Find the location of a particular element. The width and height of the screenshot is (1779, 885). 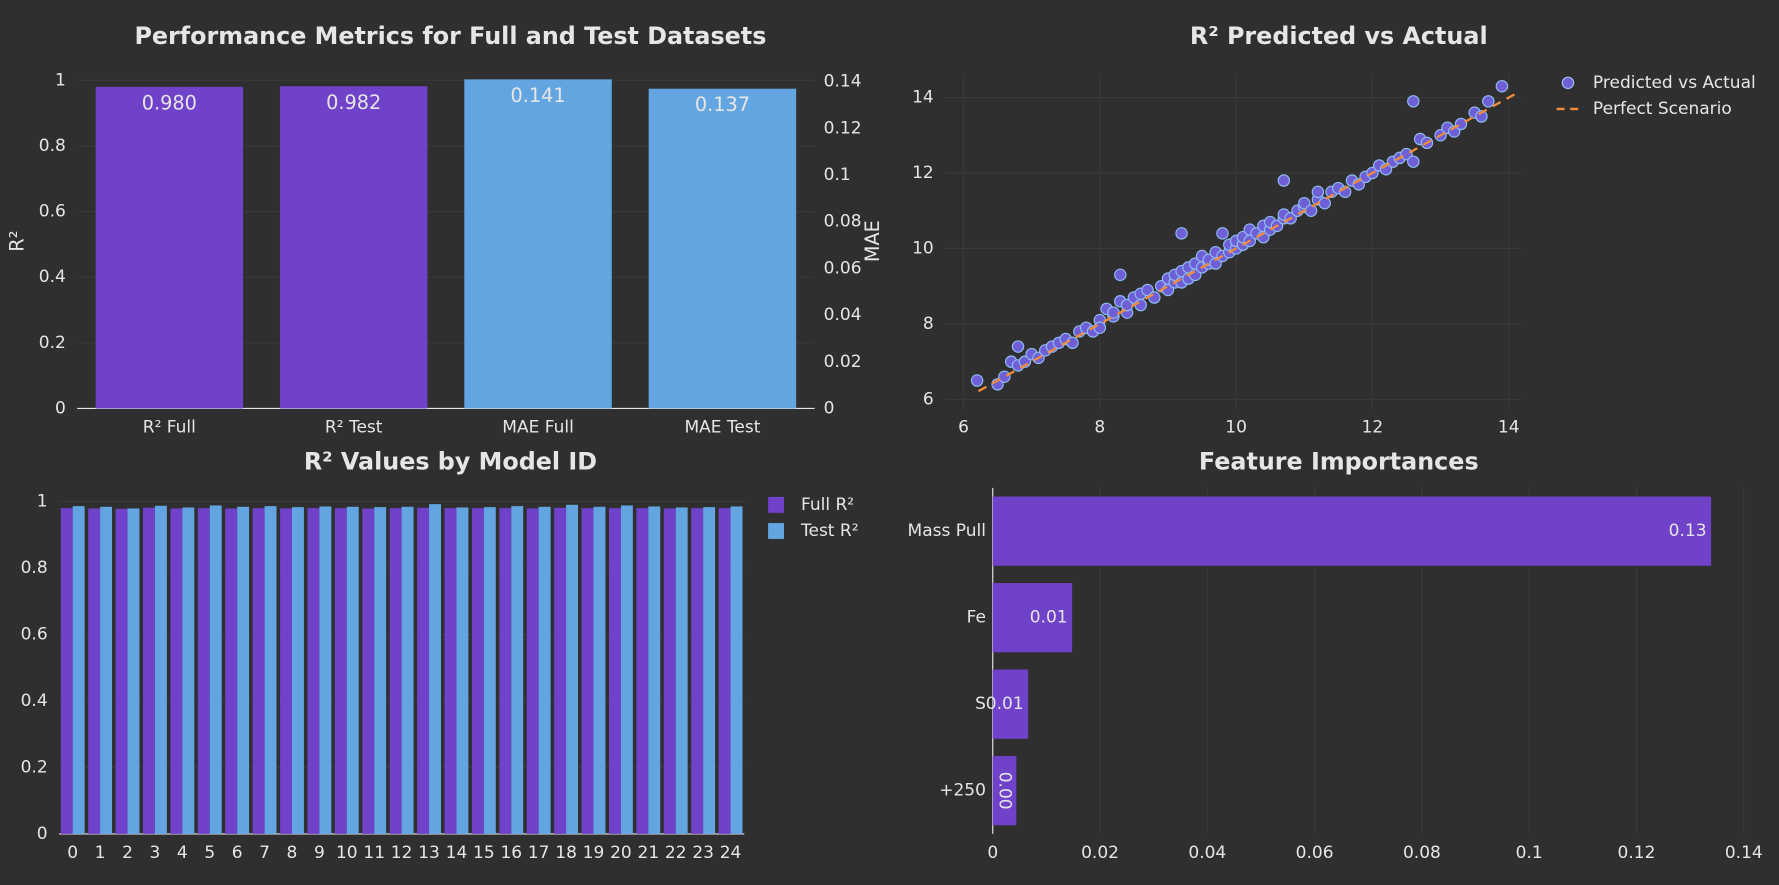

chart-title: R² Values by Model ID is located at coordinates (450, 461).